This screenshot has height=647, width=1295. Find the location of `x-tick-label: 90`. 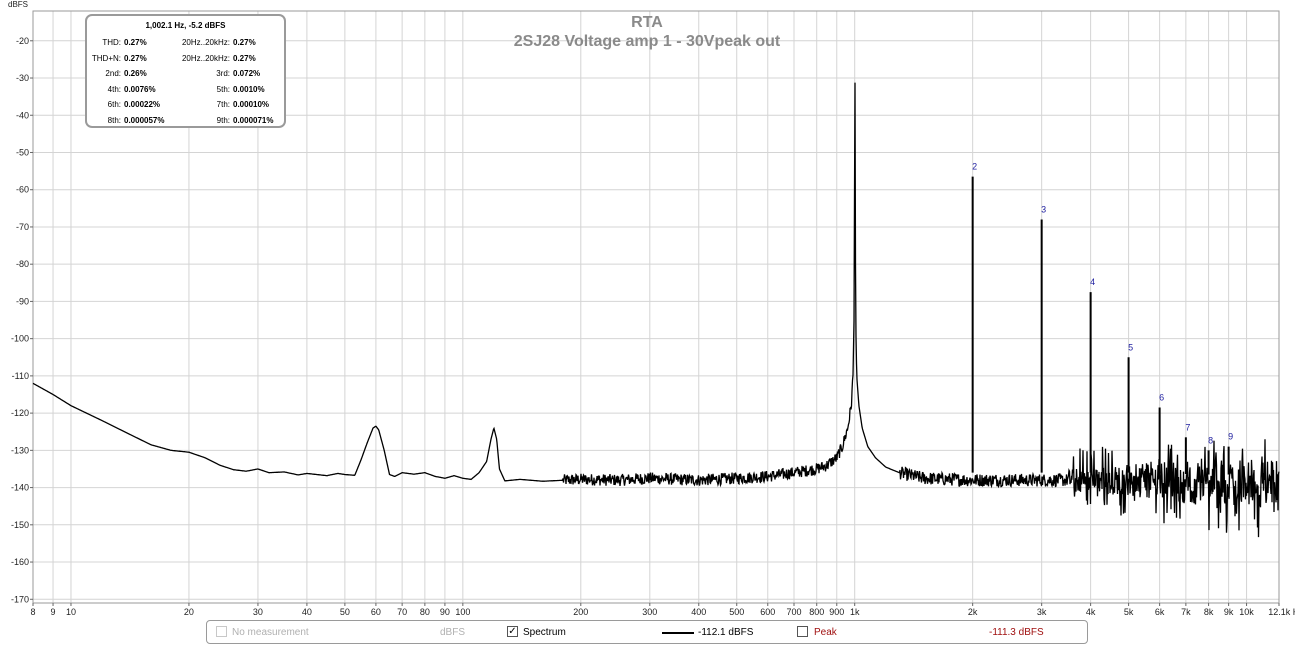

x-tick-label: 90 is located at coordinates (445, 612).